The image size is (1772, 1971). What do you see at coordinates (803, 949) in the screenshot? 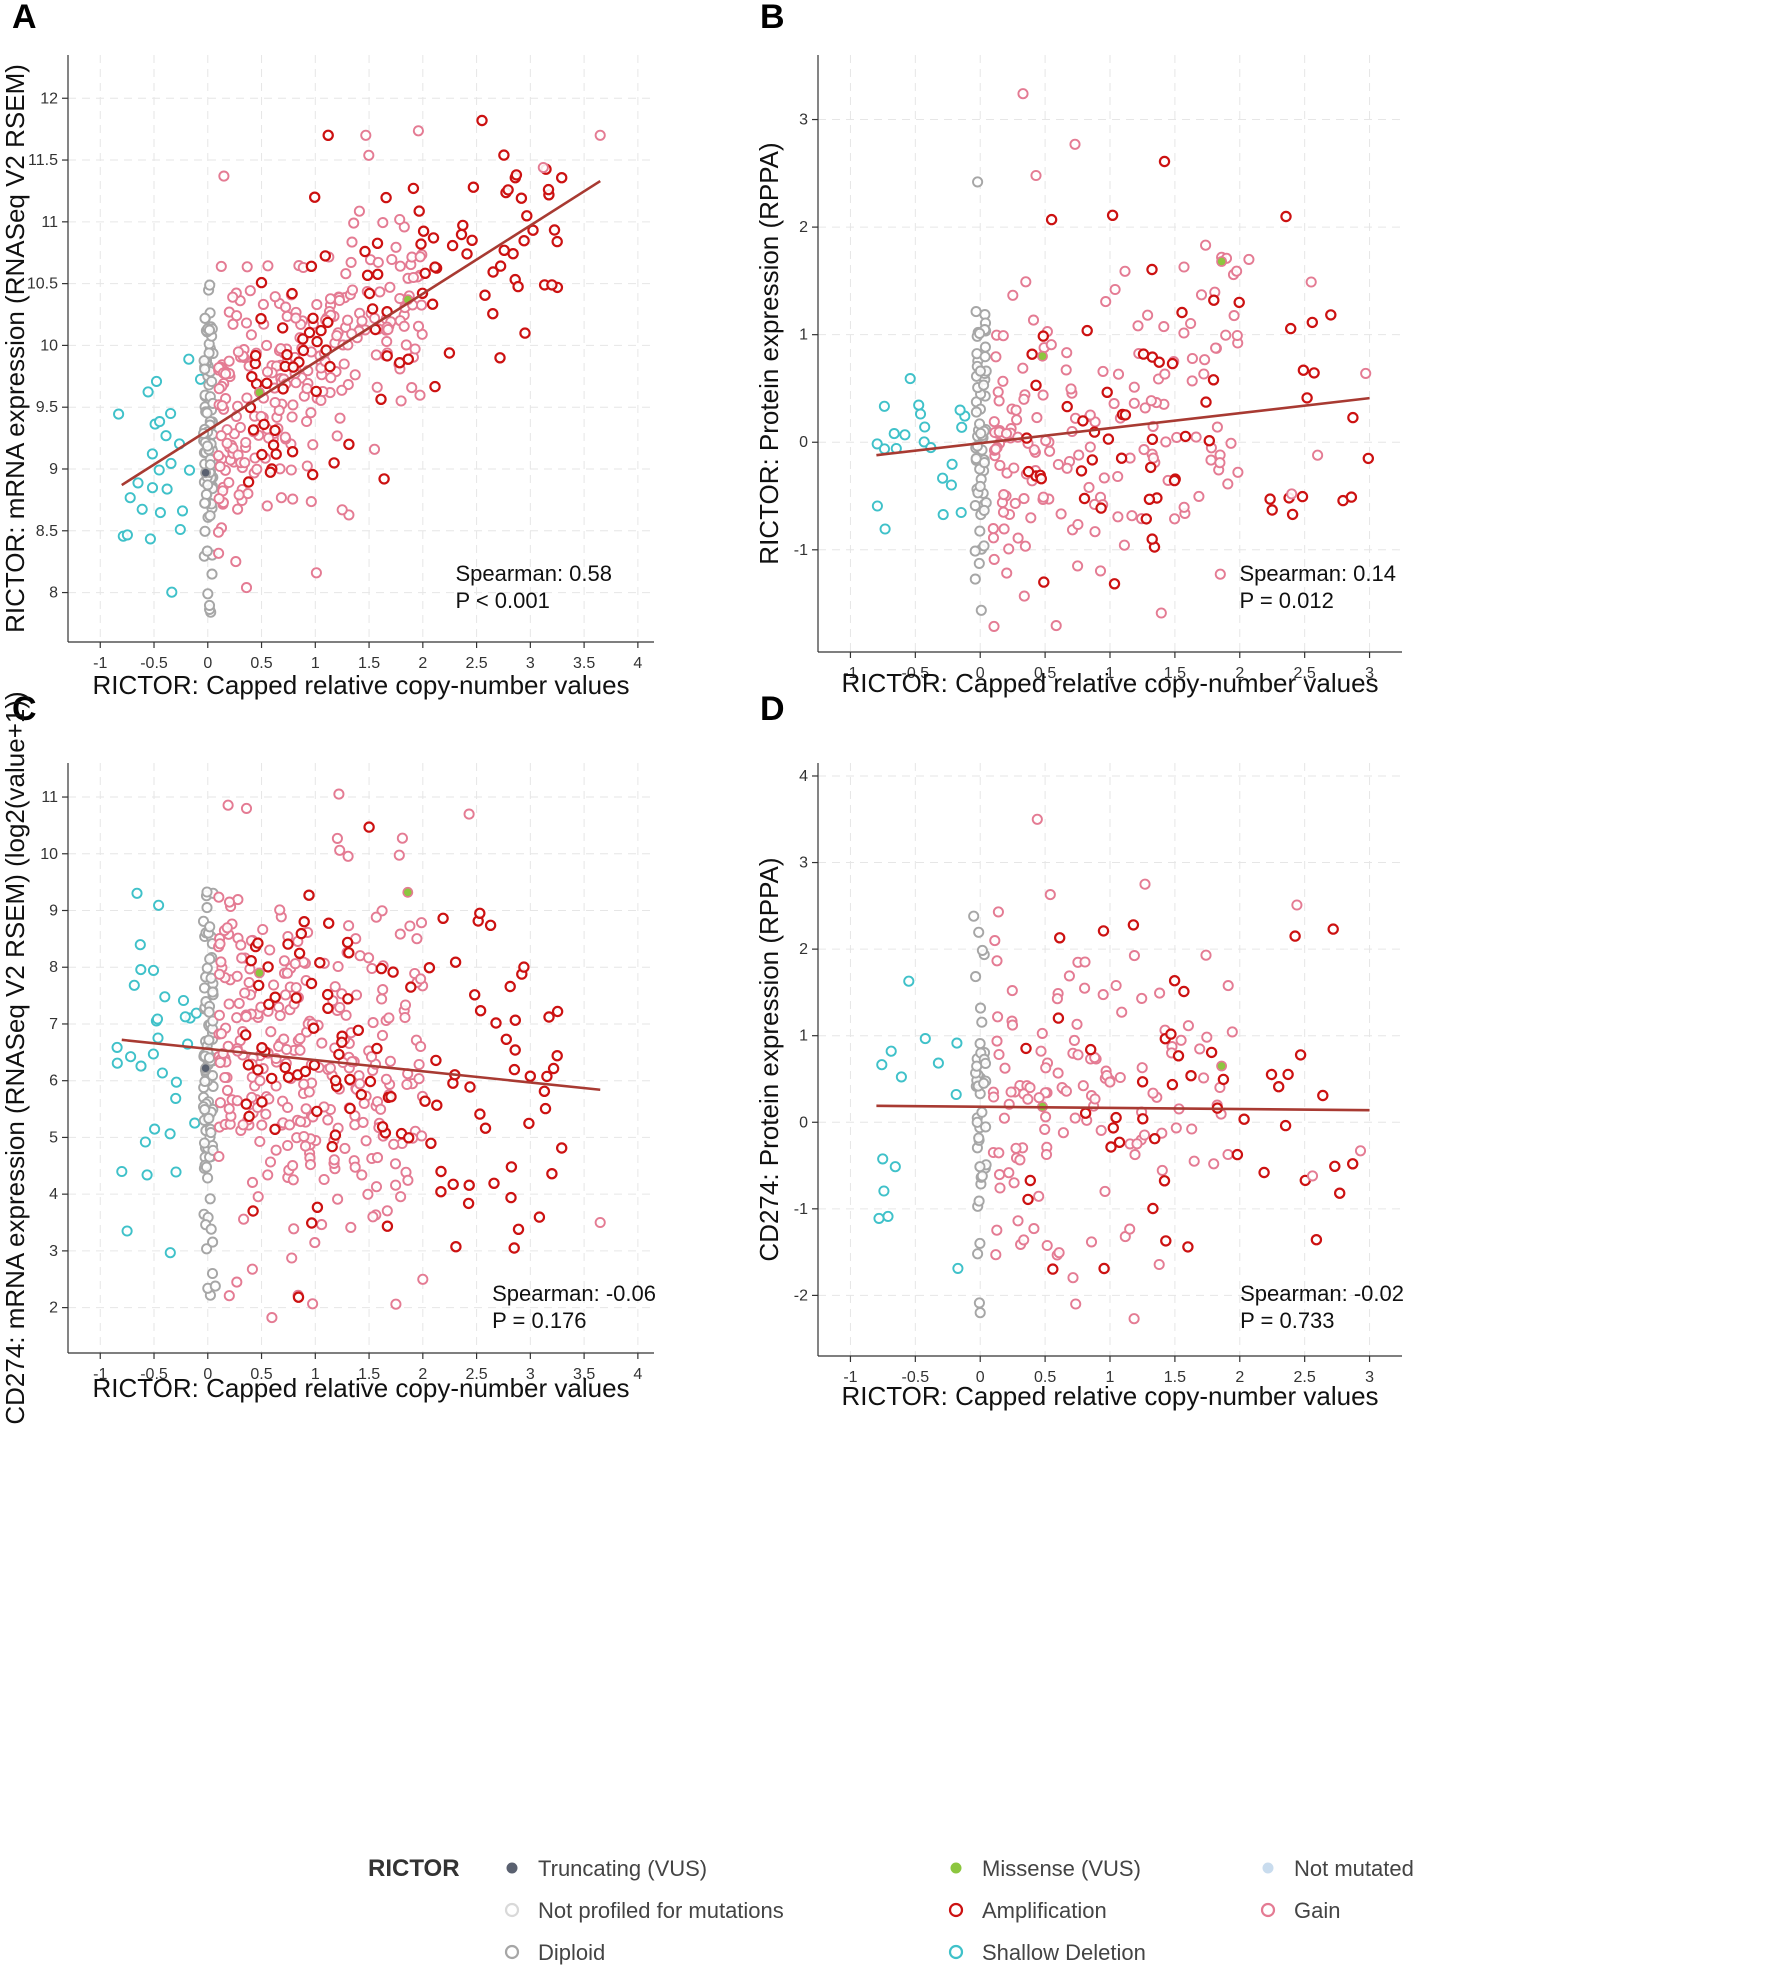
I see `y-tick-label: 2` at bounding box center [803, 949].